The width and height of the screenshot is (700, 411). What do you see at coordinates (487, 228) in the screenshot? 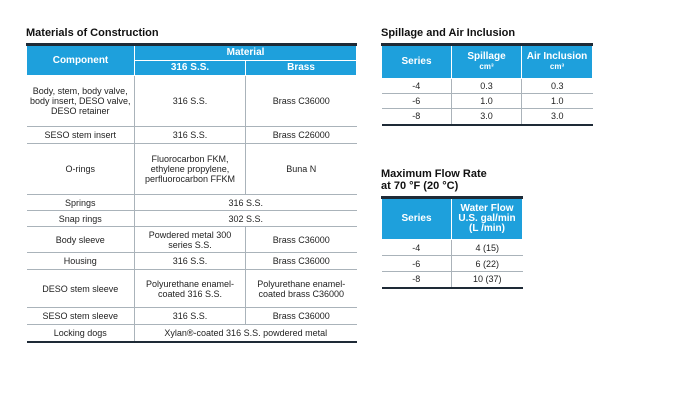
I see `water-flow-header-line3: (L /min)` at bounding box center [487, 228].